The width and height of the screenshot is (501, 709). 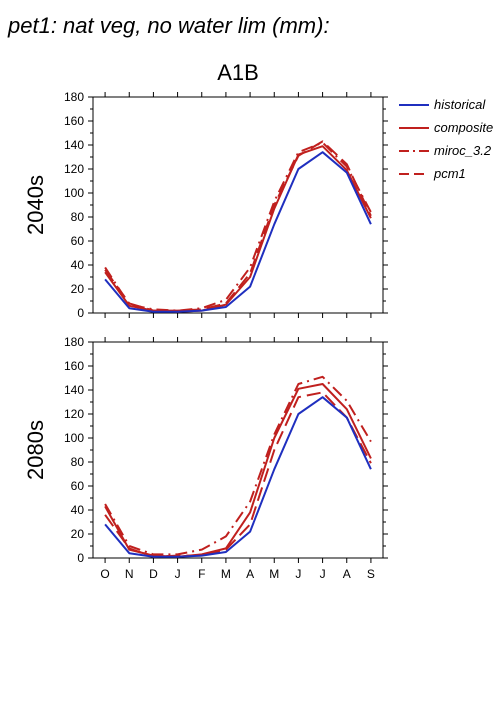 I want to click on legend-label: historical, so click(x=460, y=104).